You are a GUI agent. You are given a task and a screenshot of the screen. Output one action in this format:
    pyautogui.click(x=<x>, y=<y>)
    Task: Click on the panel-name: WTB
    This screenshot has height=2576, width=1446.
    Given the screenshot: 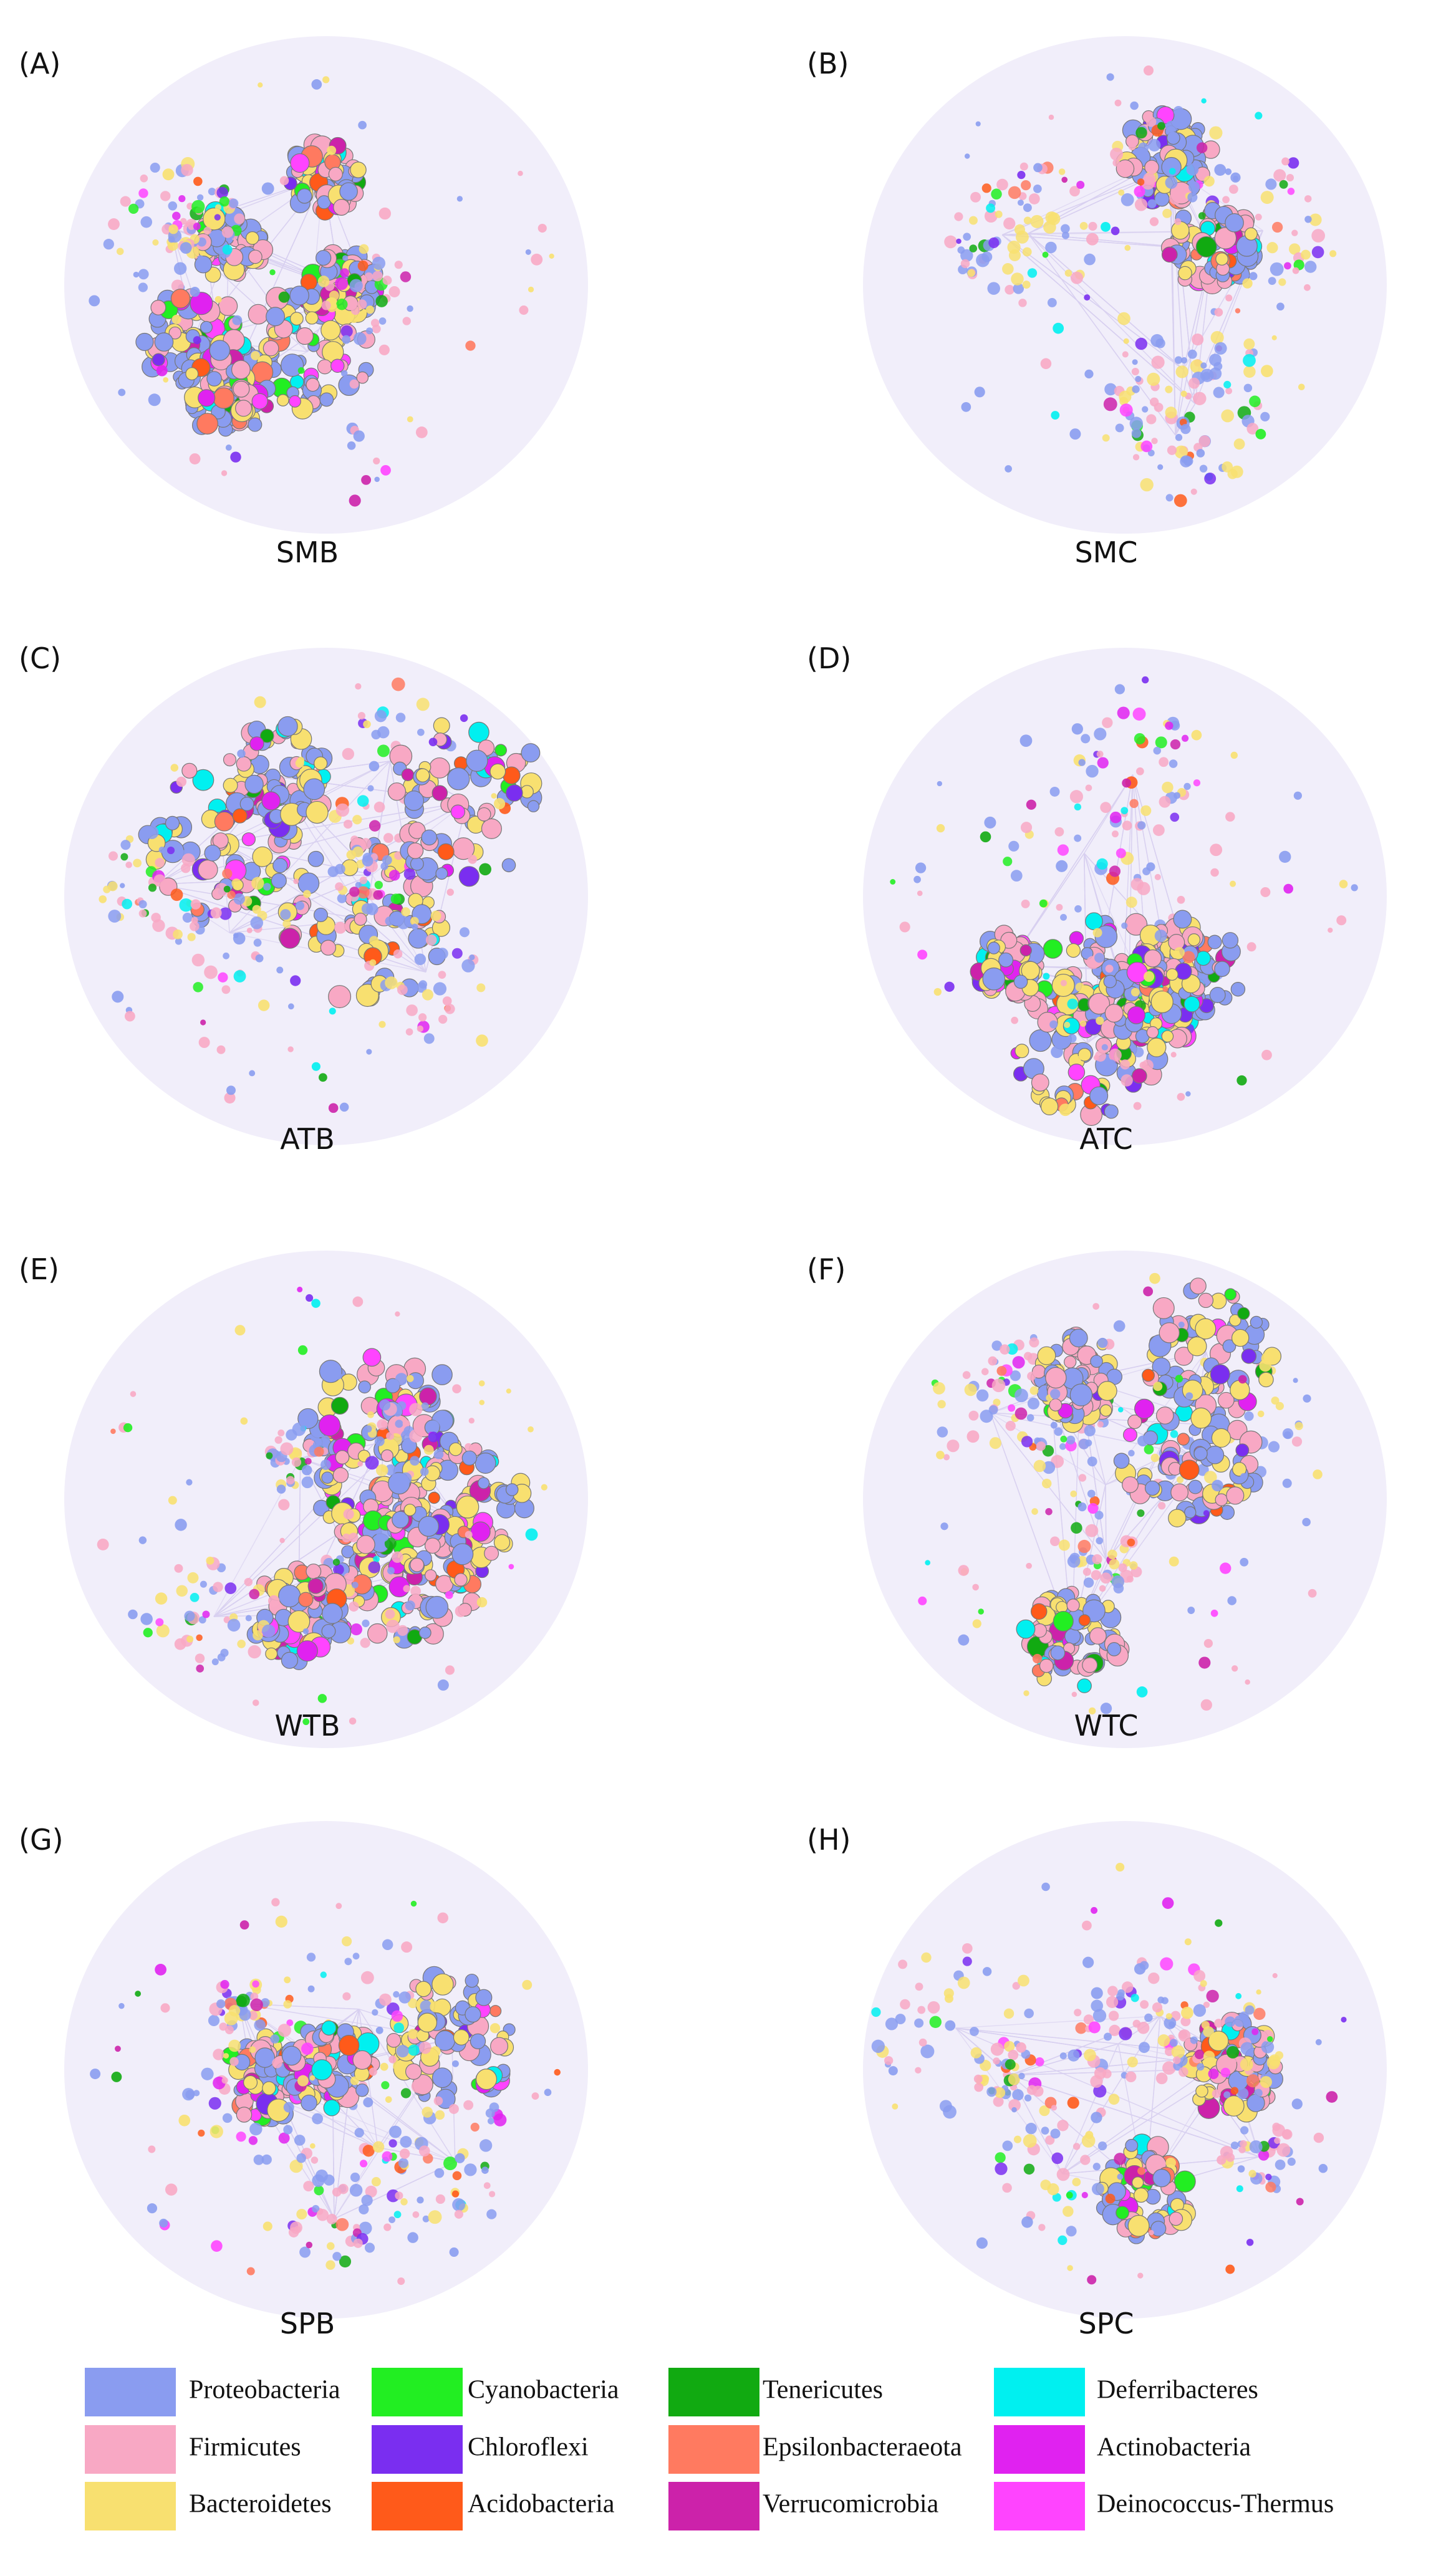 What is the action you would take?
    pyautogui.click(x=307, y=1725)
    